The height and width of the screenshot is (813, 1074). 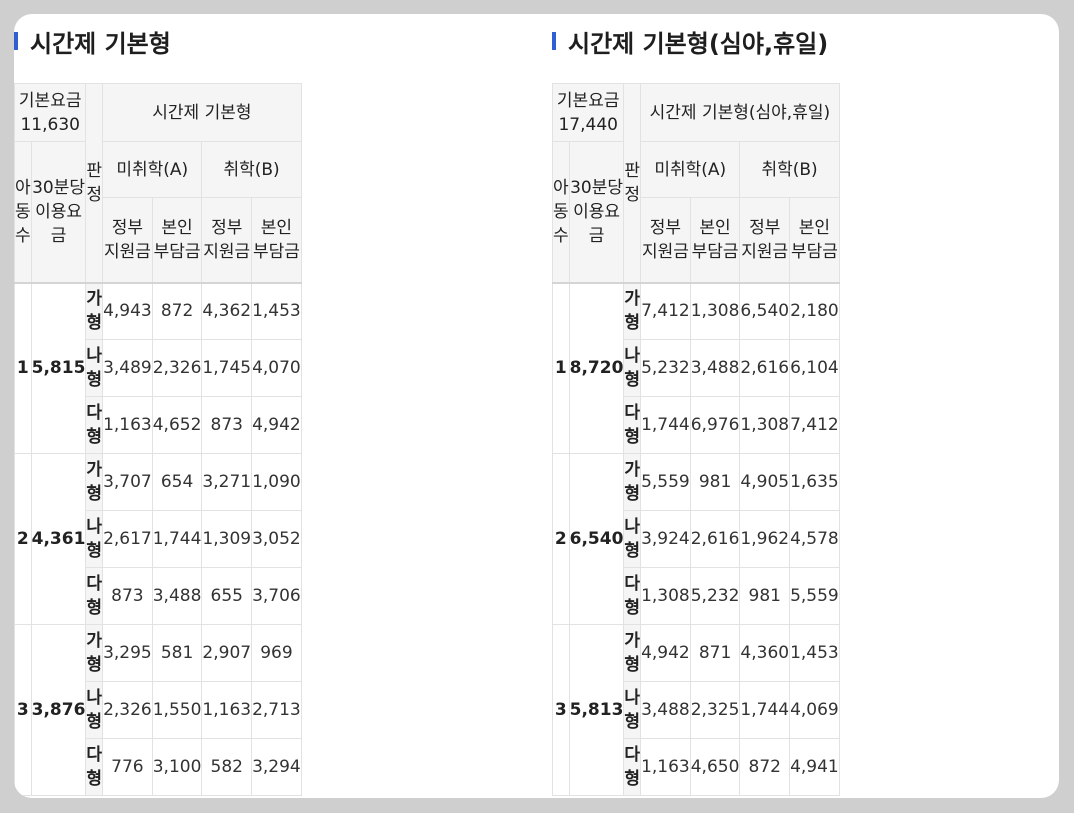 I want to click on a-self-cell: 1,550, so click(x=177, y=710).